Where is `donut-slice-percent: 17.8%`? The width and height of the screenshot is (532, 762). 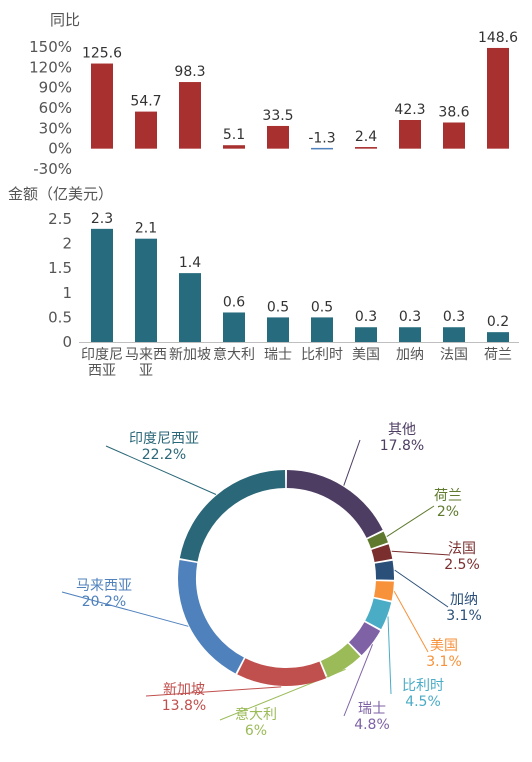 donut-slice-percent: 17.8% is located at coordinates (402, 446).